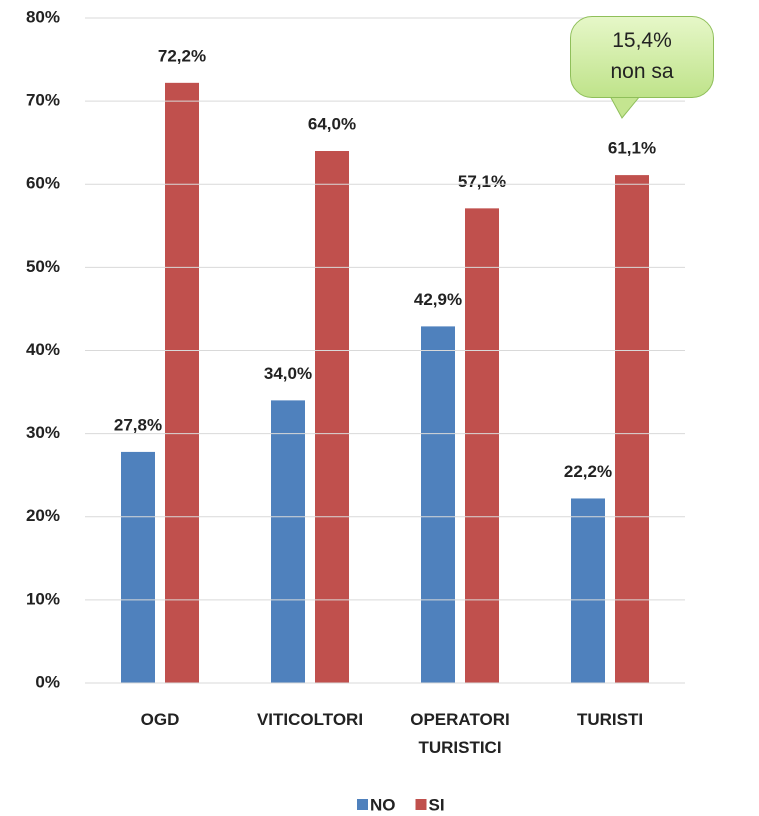  What do you see at coordinates (43, 183) in the screenshot?
I see `y-tick-label: 60%` at bounding box center [43, 183].